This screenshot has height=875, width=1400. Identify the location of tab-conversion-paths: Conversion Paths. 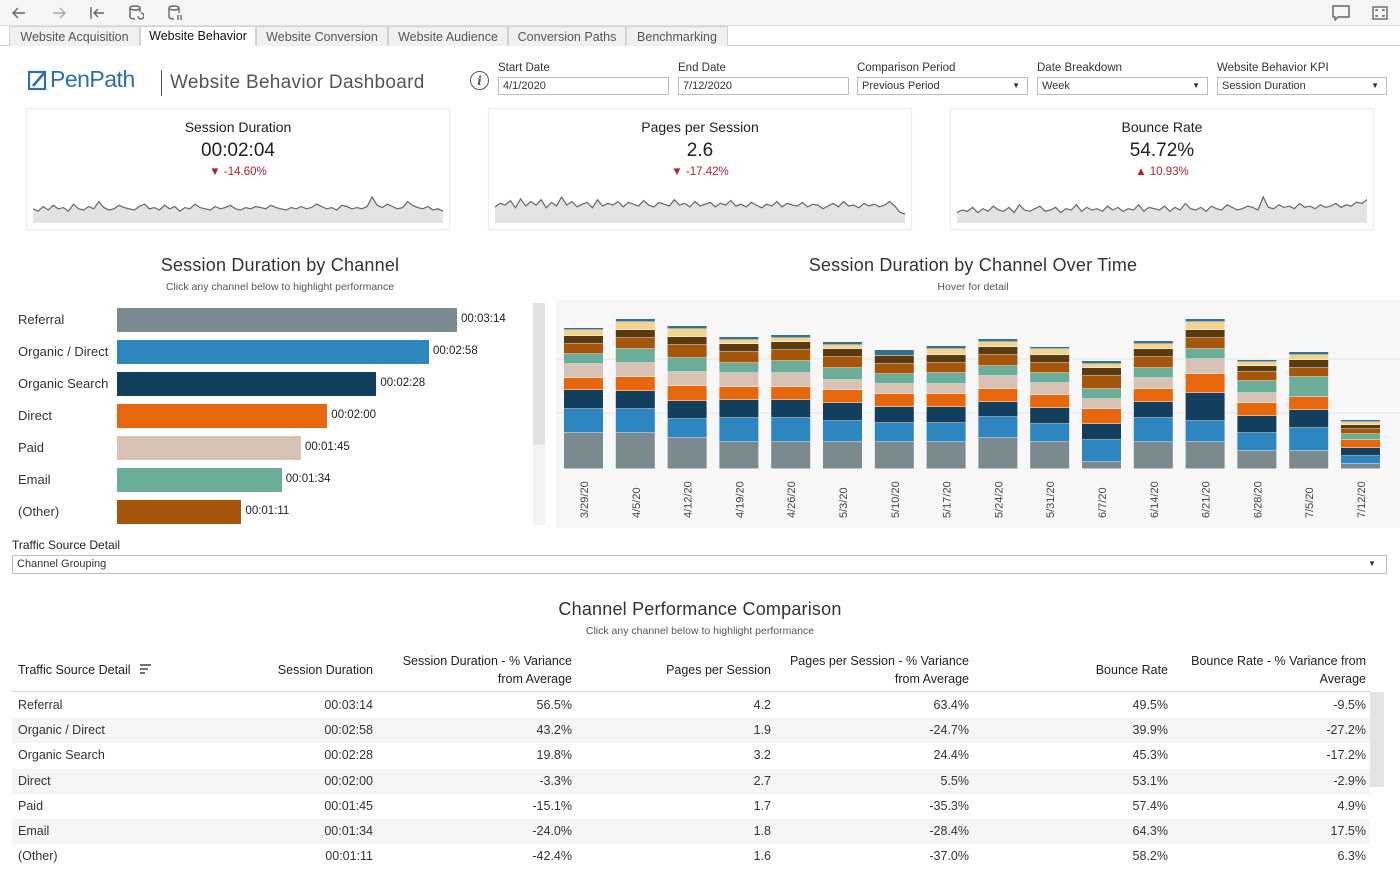
(567, 36).